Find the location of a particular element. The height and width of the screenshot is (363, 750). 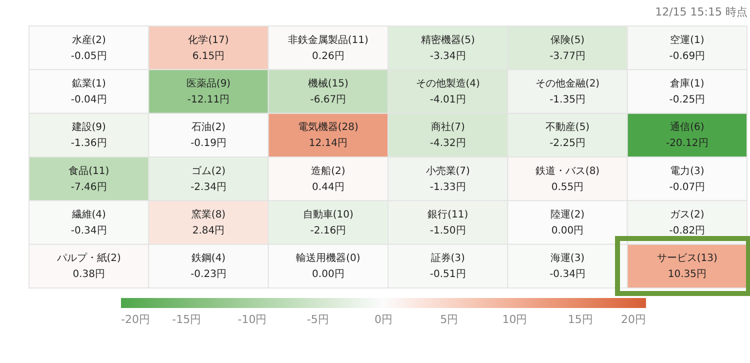

data-label: 通信(6) -20.12円 is located at coordinates (687, 135).